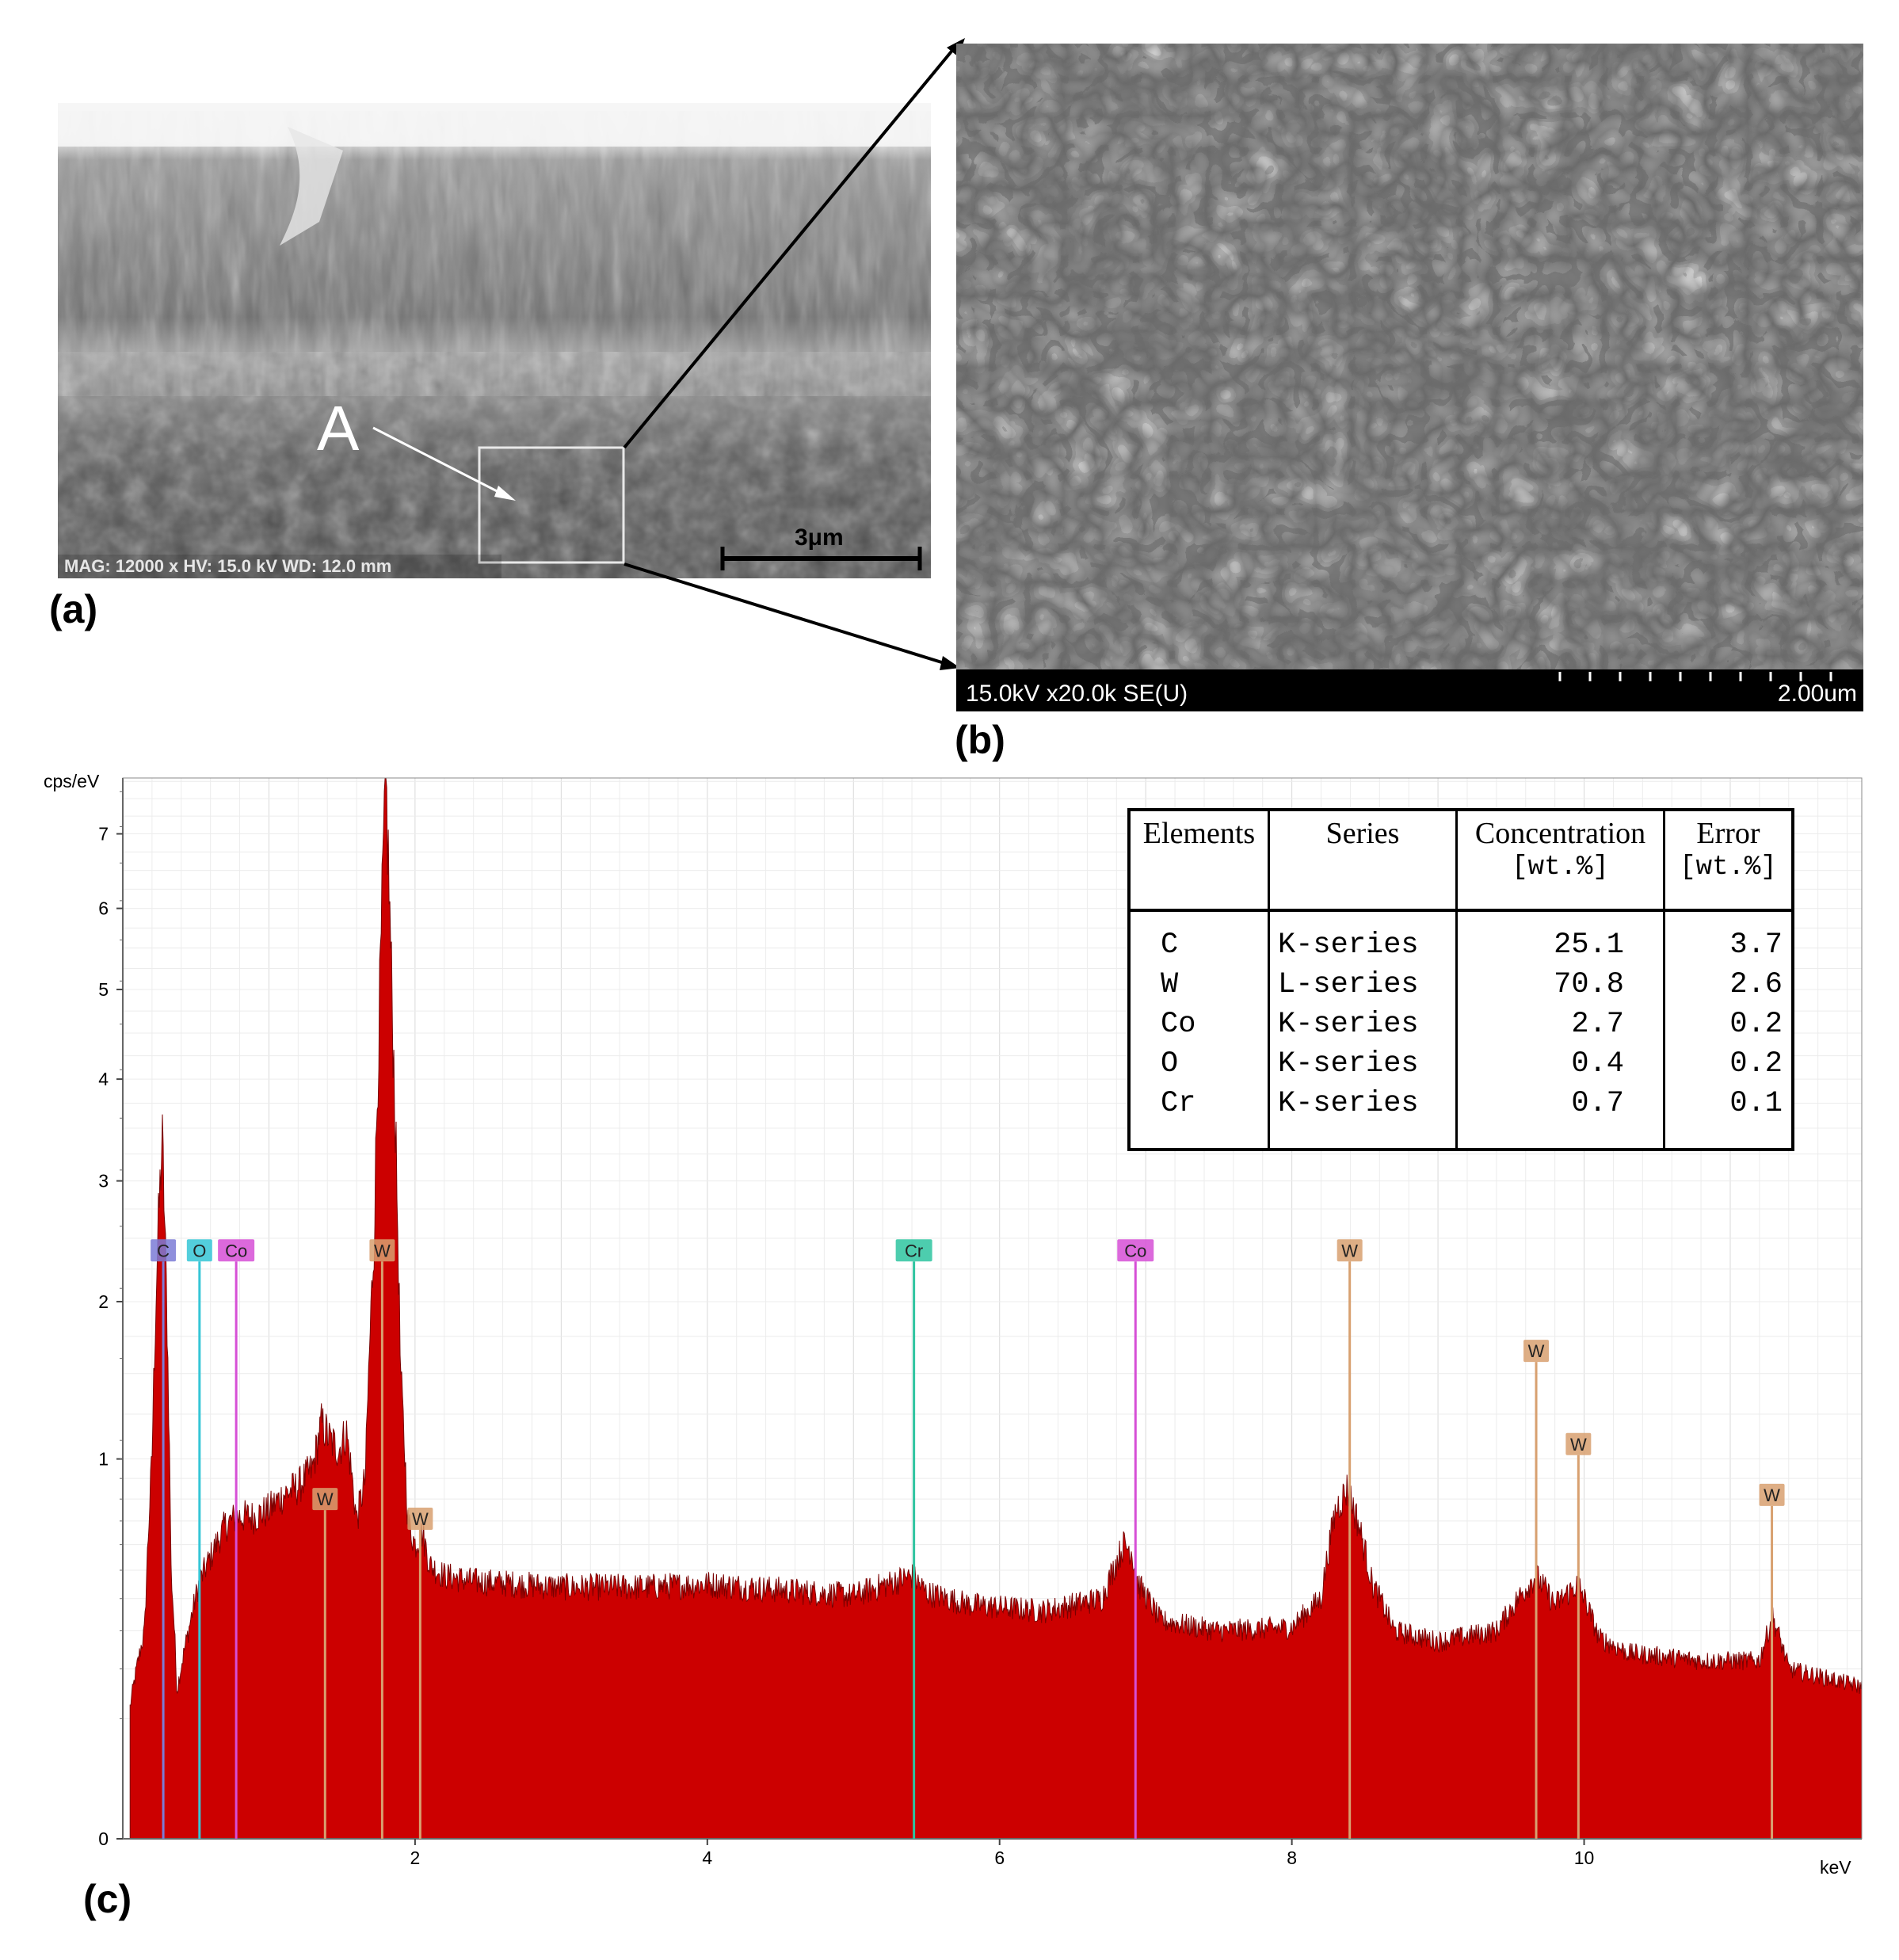 The image size is (1899, 1960). Describe the element at coordinates (1817, 694) in the screenshot. I see `sem-b-scale-label: 2.00um` at that location.